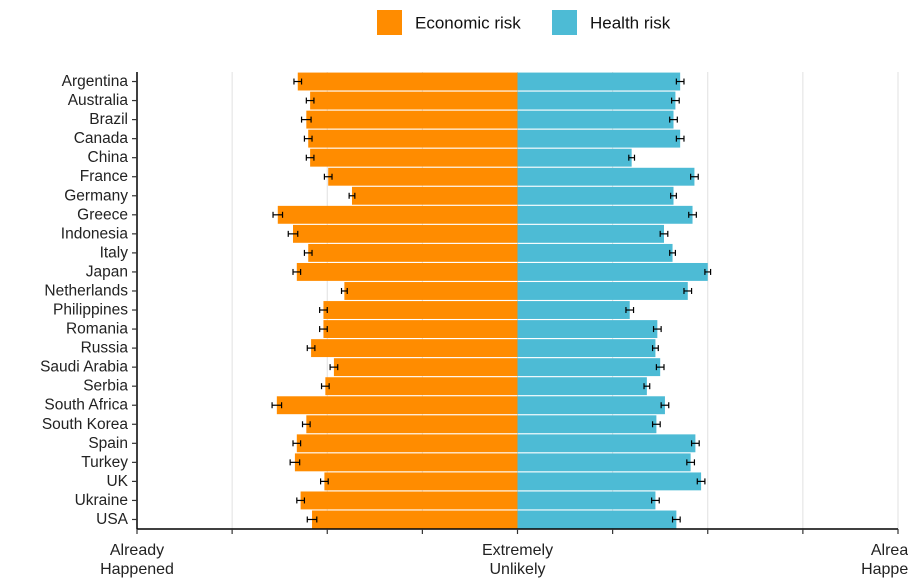 The height and width of the screenshot is (580, 908). I want to click on x-tick-label-line1: Extremely, so click(517, 550).